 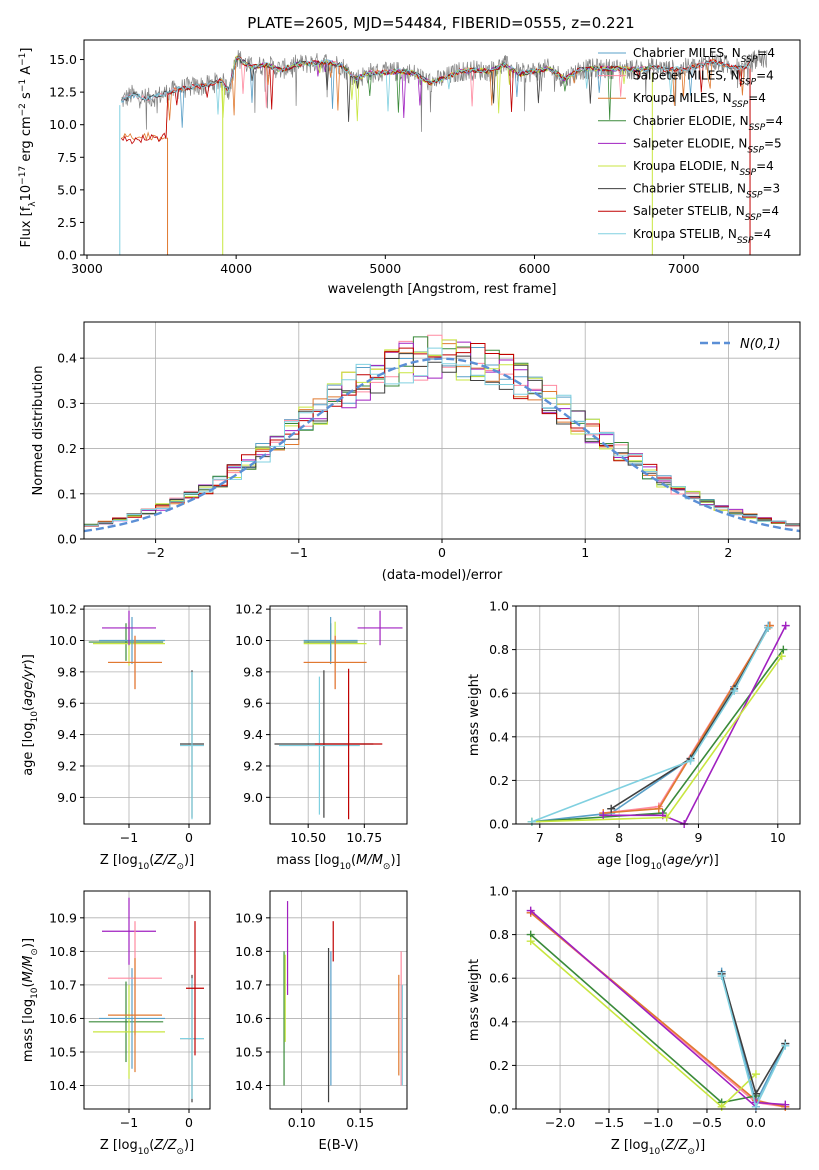 What do you see at coordinates (698, 837) in the screenshot?
I see `x-tick-label: 9` at bounding box center [698, 837].